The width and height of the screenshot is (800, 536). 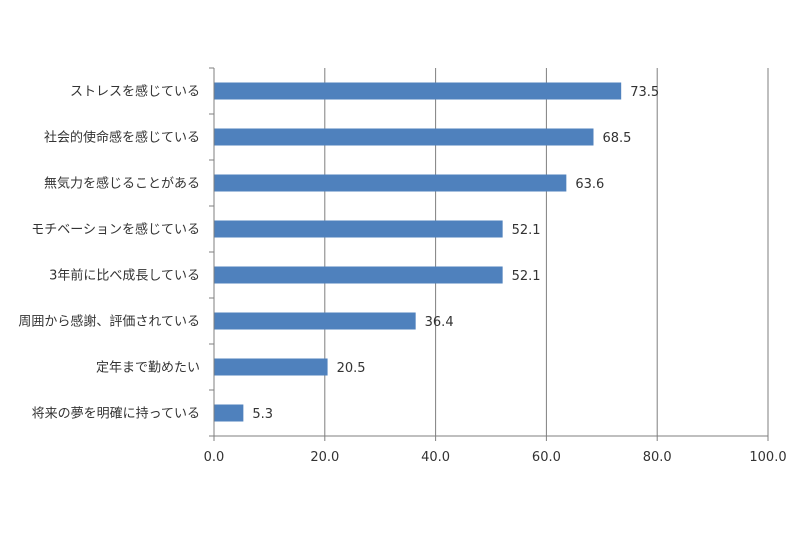 What do you see at coordinates (351, 368) in the screenshot?
I see `value-label: 20.5` at bounding box center [351, 368].